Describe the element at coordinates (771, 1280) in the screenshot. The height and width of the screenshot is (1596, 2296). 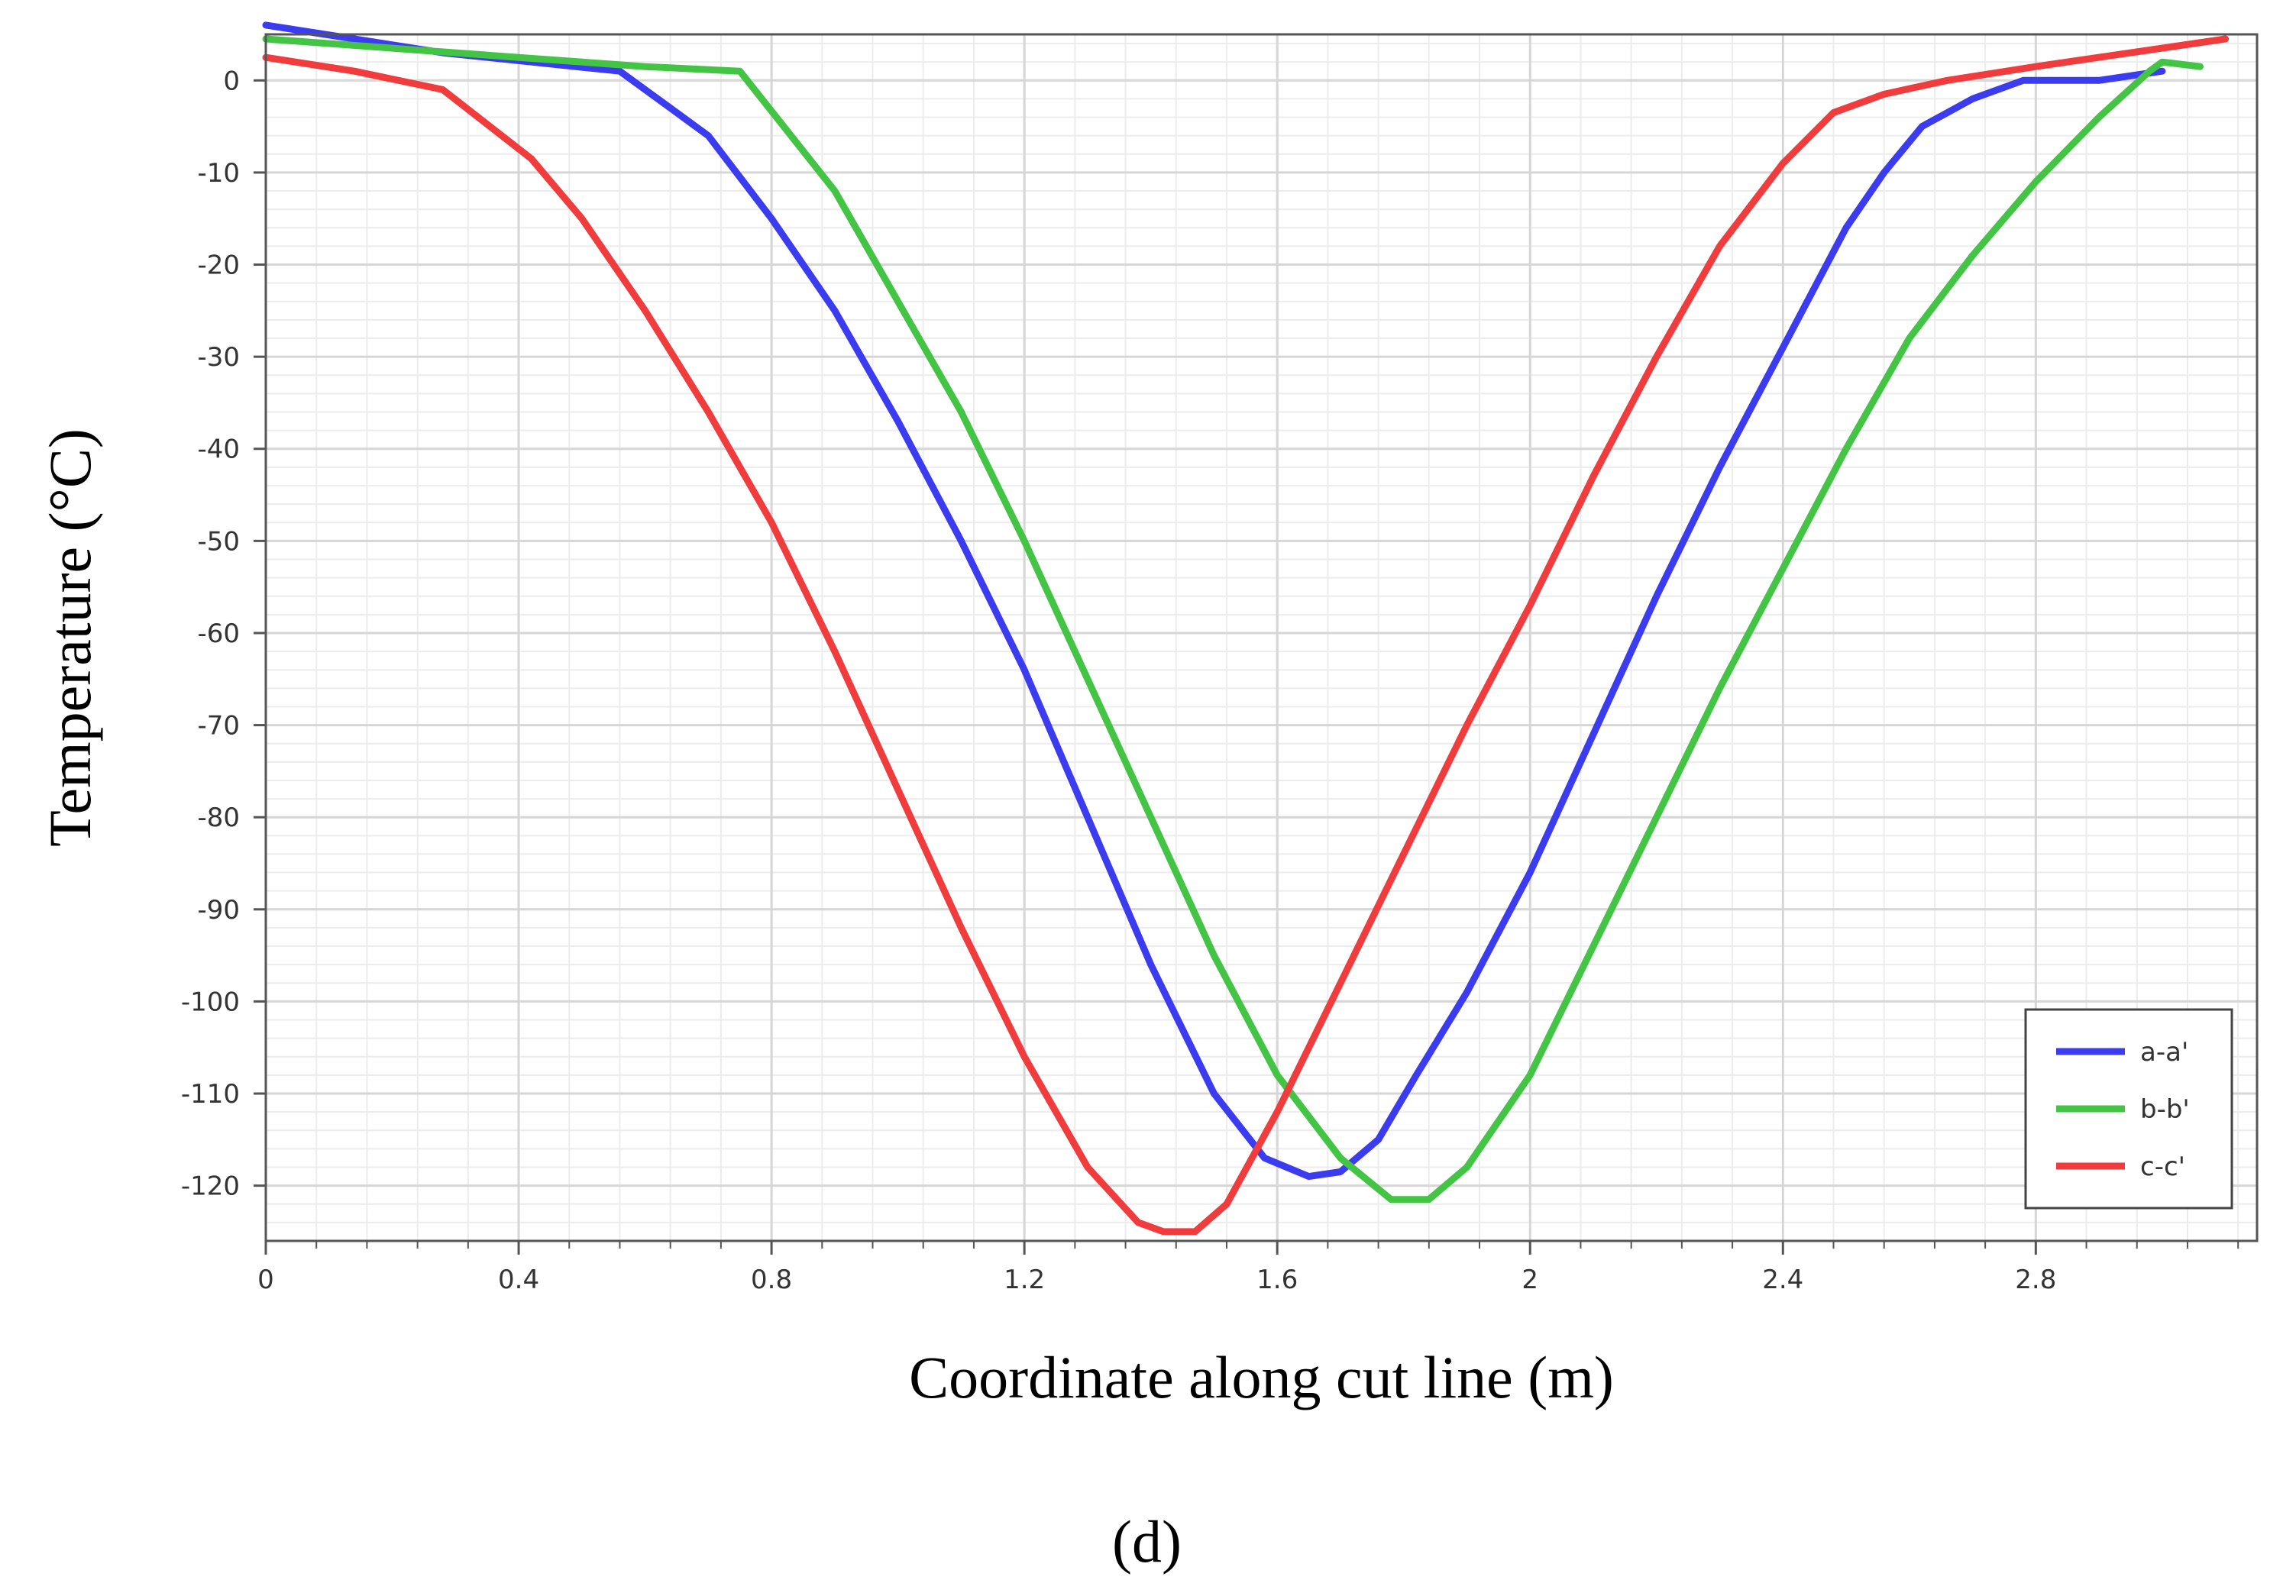
I see `x-tick-label: 0.8` at that location.